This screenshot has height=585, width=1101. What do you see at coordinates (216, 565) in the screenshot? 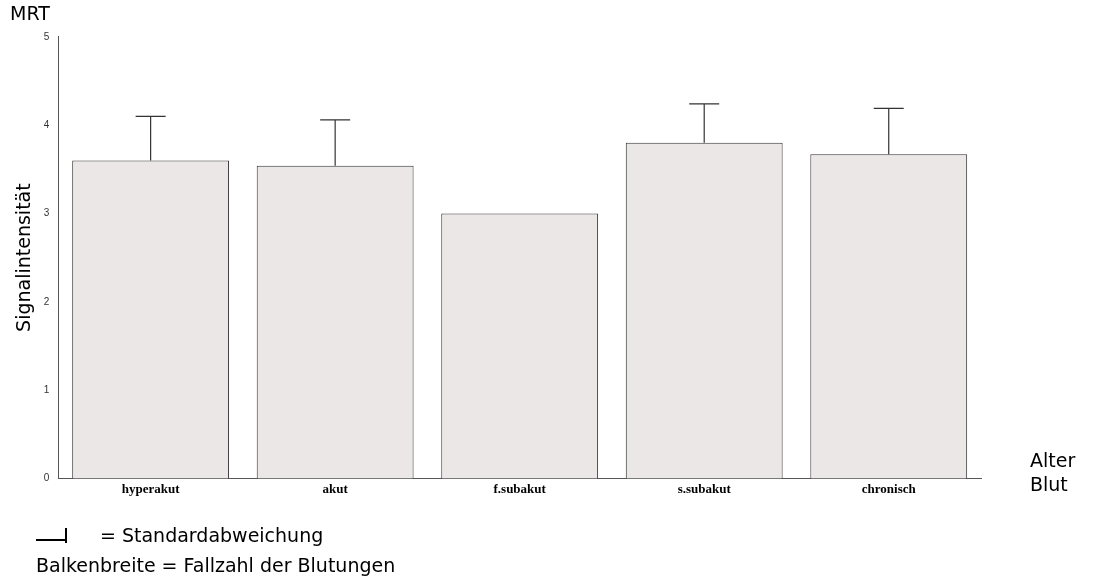
I see `text: Balkenbreite = Fallzahl der Blutungen` at bounding box center [216, 565].